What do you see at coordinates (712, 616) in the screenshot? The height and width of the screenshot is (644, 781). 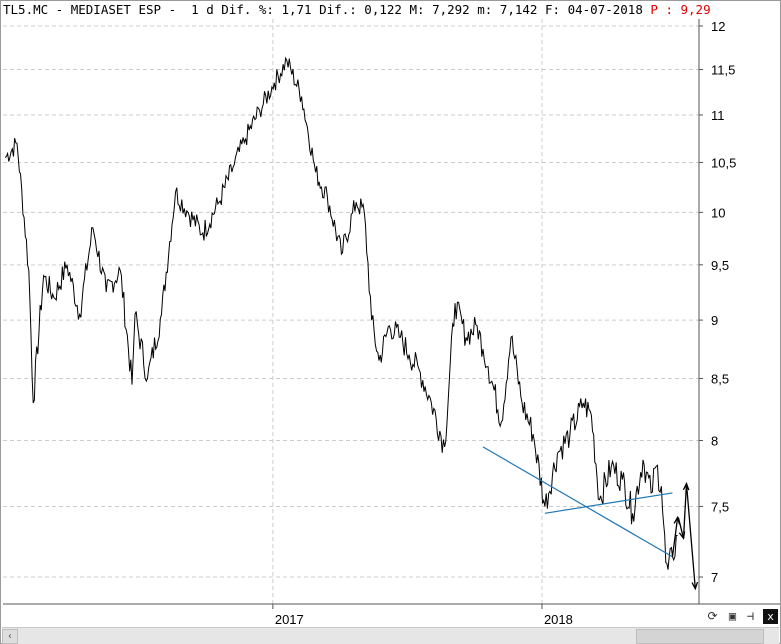 I see `refresh-icon: ⟳` at bounding box center [712, 616].